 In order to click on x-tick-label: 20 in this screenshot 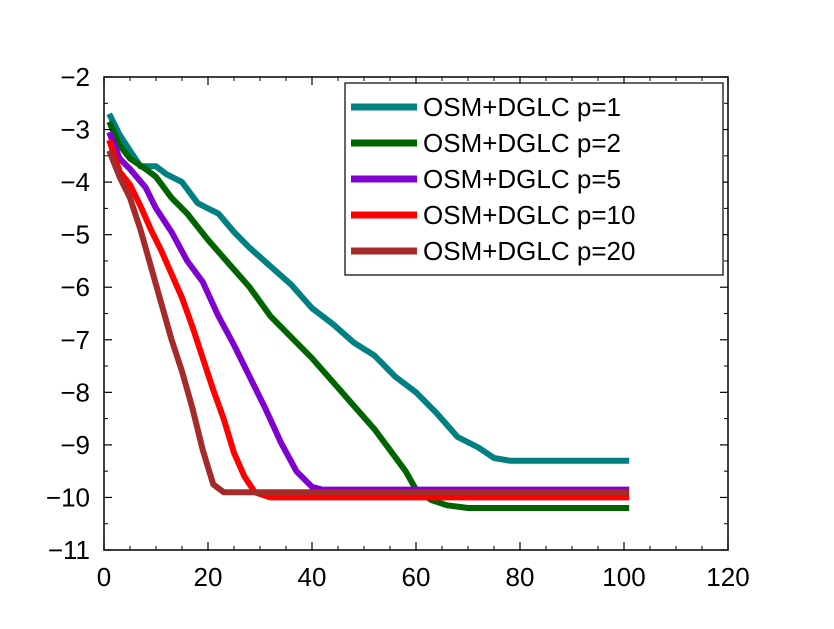, I will do `click(208, 577)`.